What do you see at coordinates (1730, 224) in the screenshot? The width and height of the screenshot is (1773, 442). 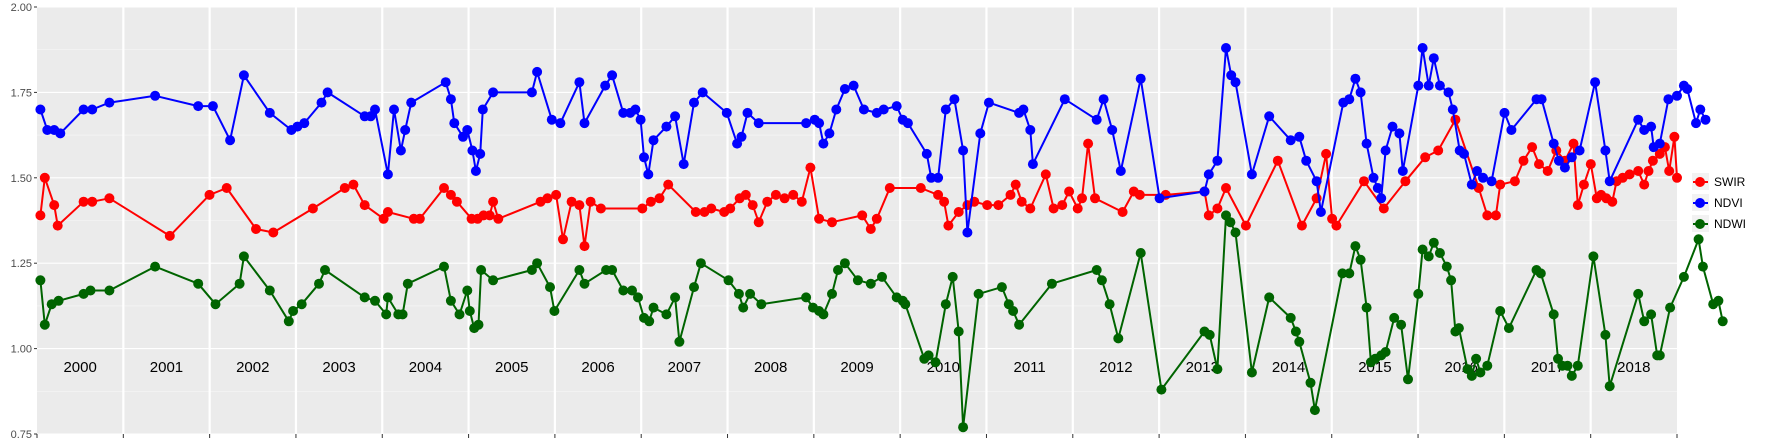 I see `legend-label: NDWI` at bounding box center [1730, 224].